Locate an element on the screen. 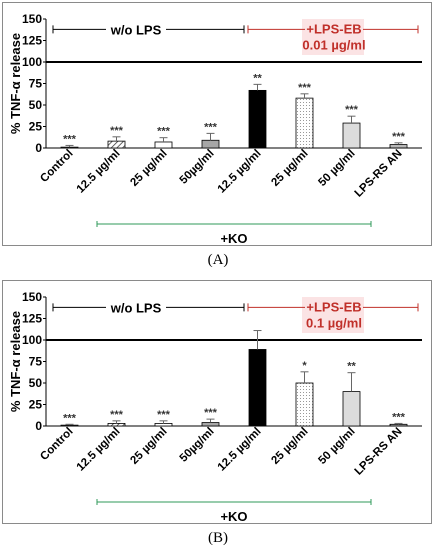 This screenshot has height=550, width=436. panel-b-label: (B) is located at coordinates (218, 538).